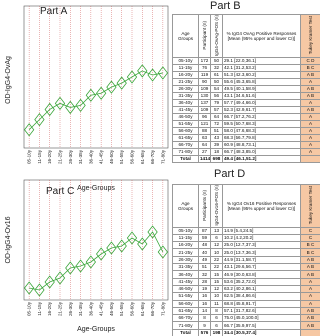  I want to click on table-cell: 61-65y, so click(185, 138).